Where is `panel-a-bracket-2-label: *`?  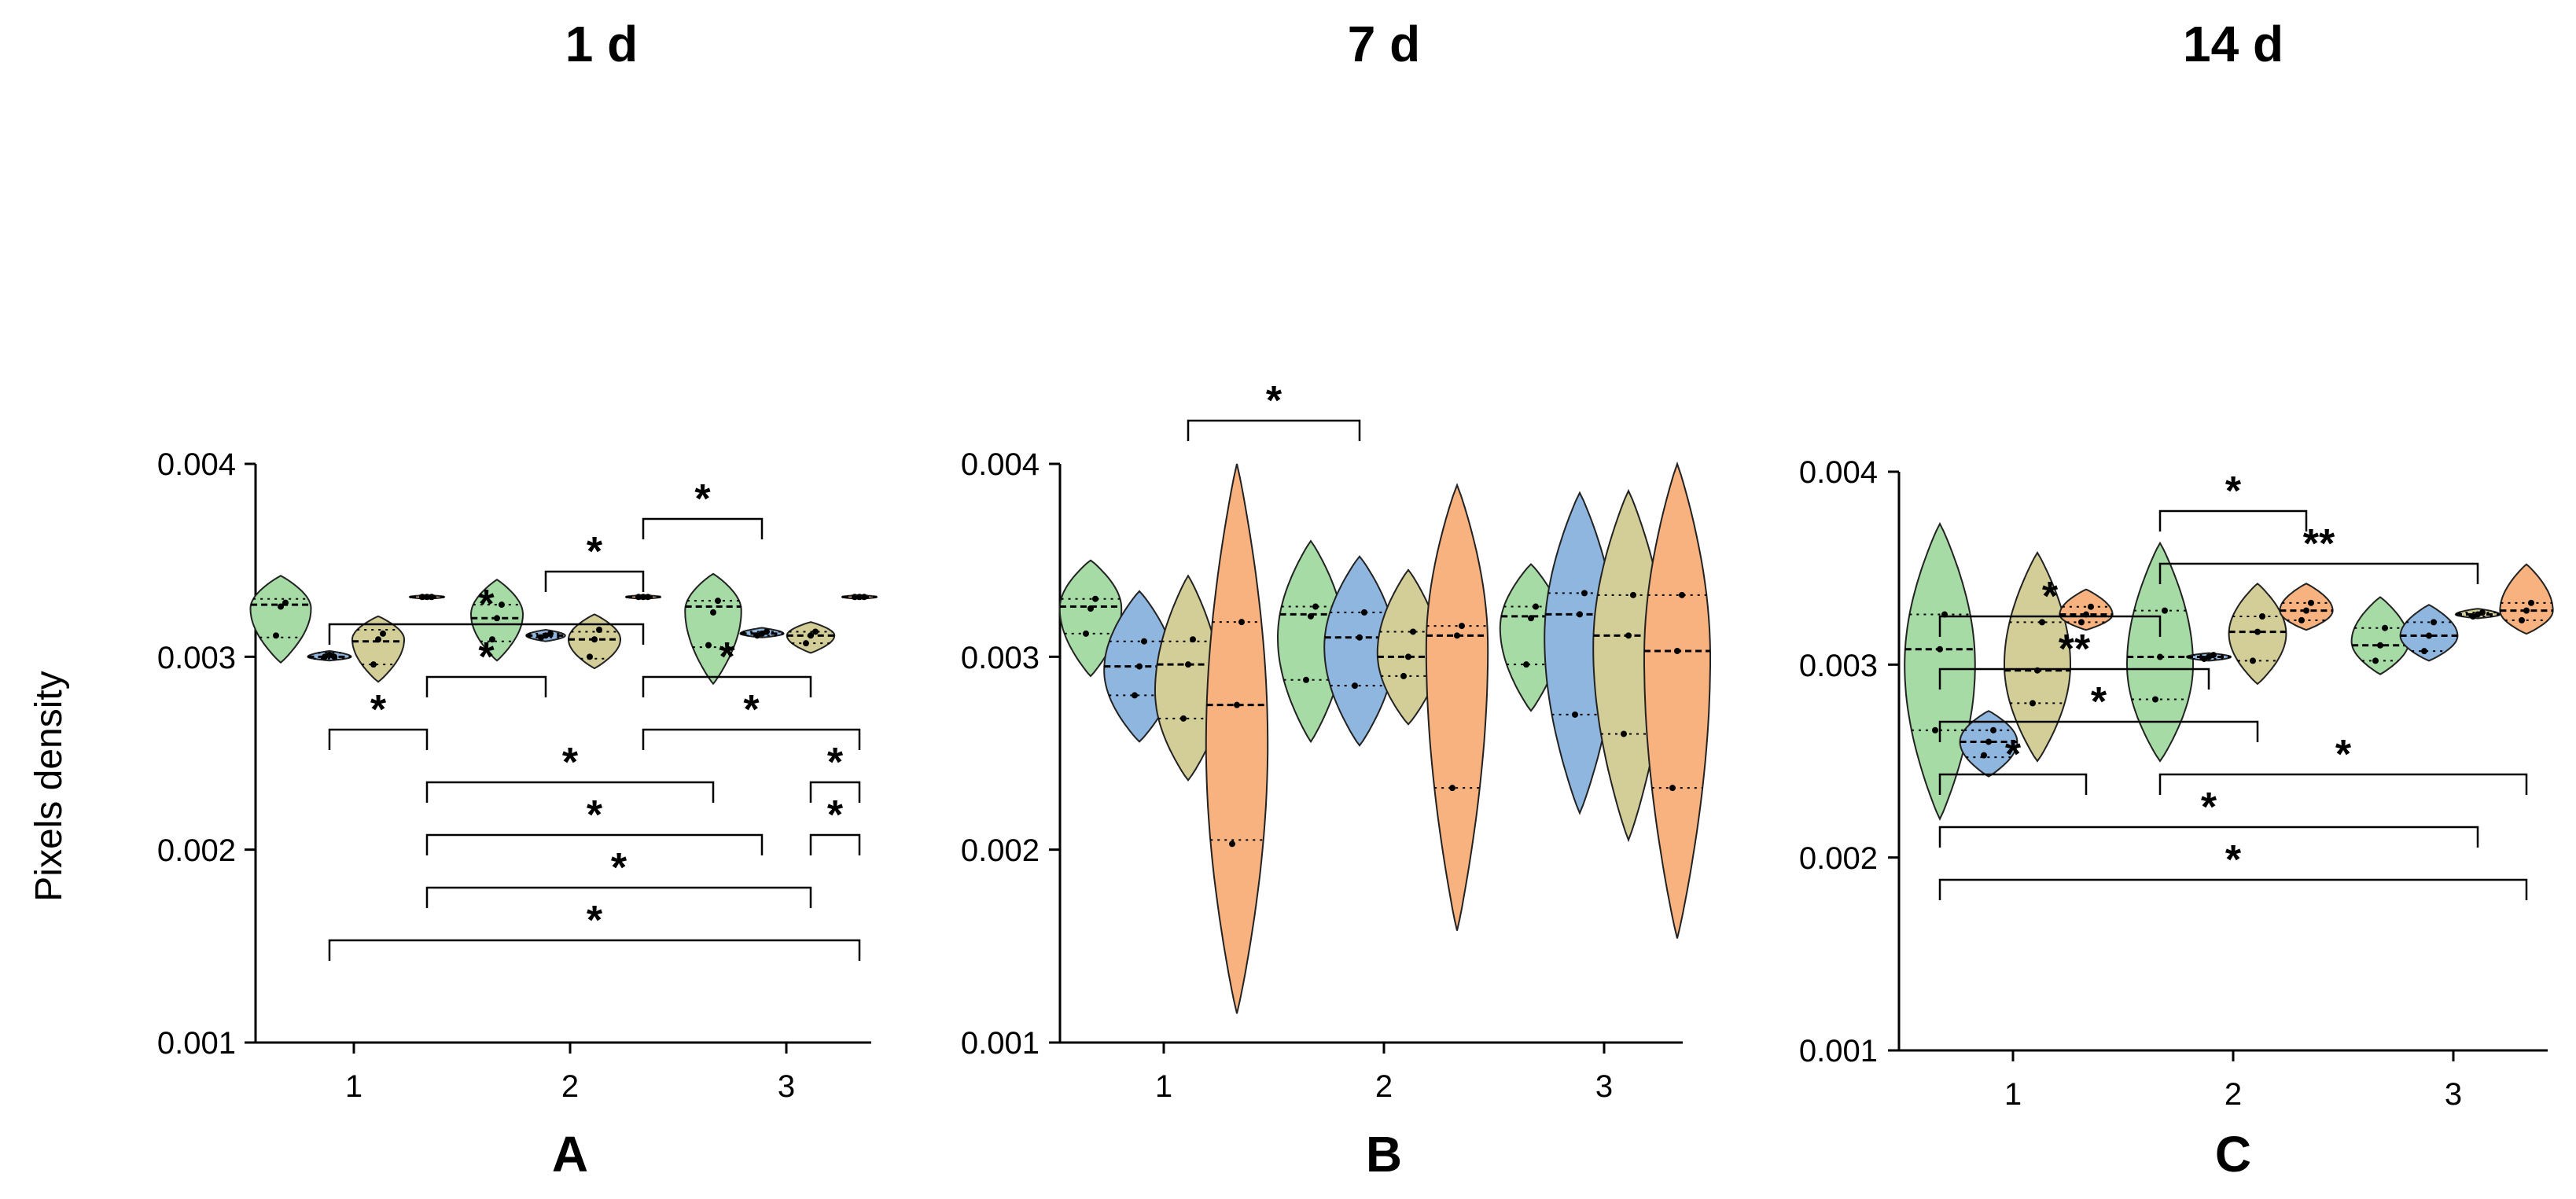 panel-a-bracket-2-label: * is located at coordinates (595, 815).